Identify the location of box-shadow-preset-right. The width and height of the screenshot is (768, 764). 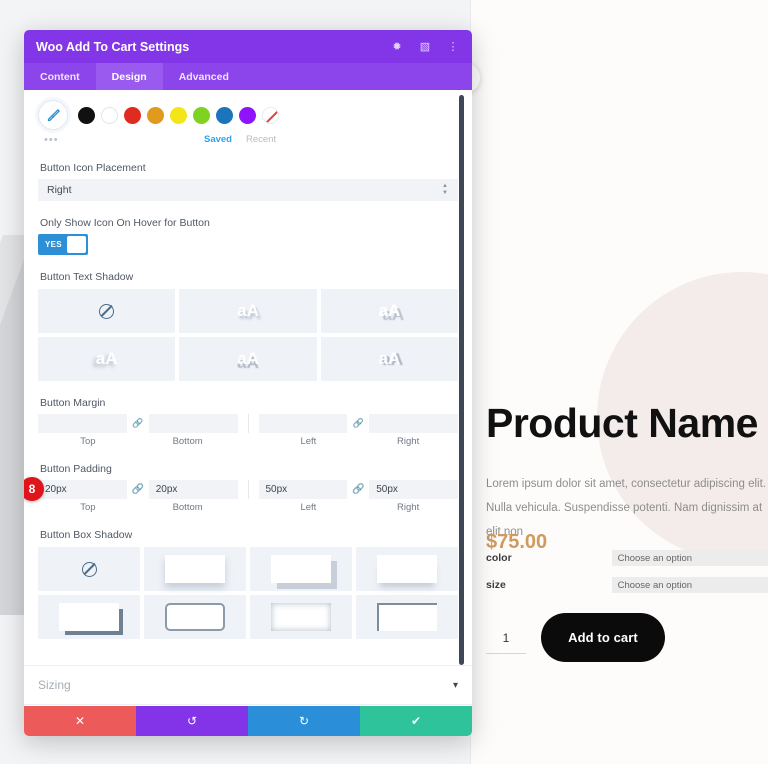
(301, 569).